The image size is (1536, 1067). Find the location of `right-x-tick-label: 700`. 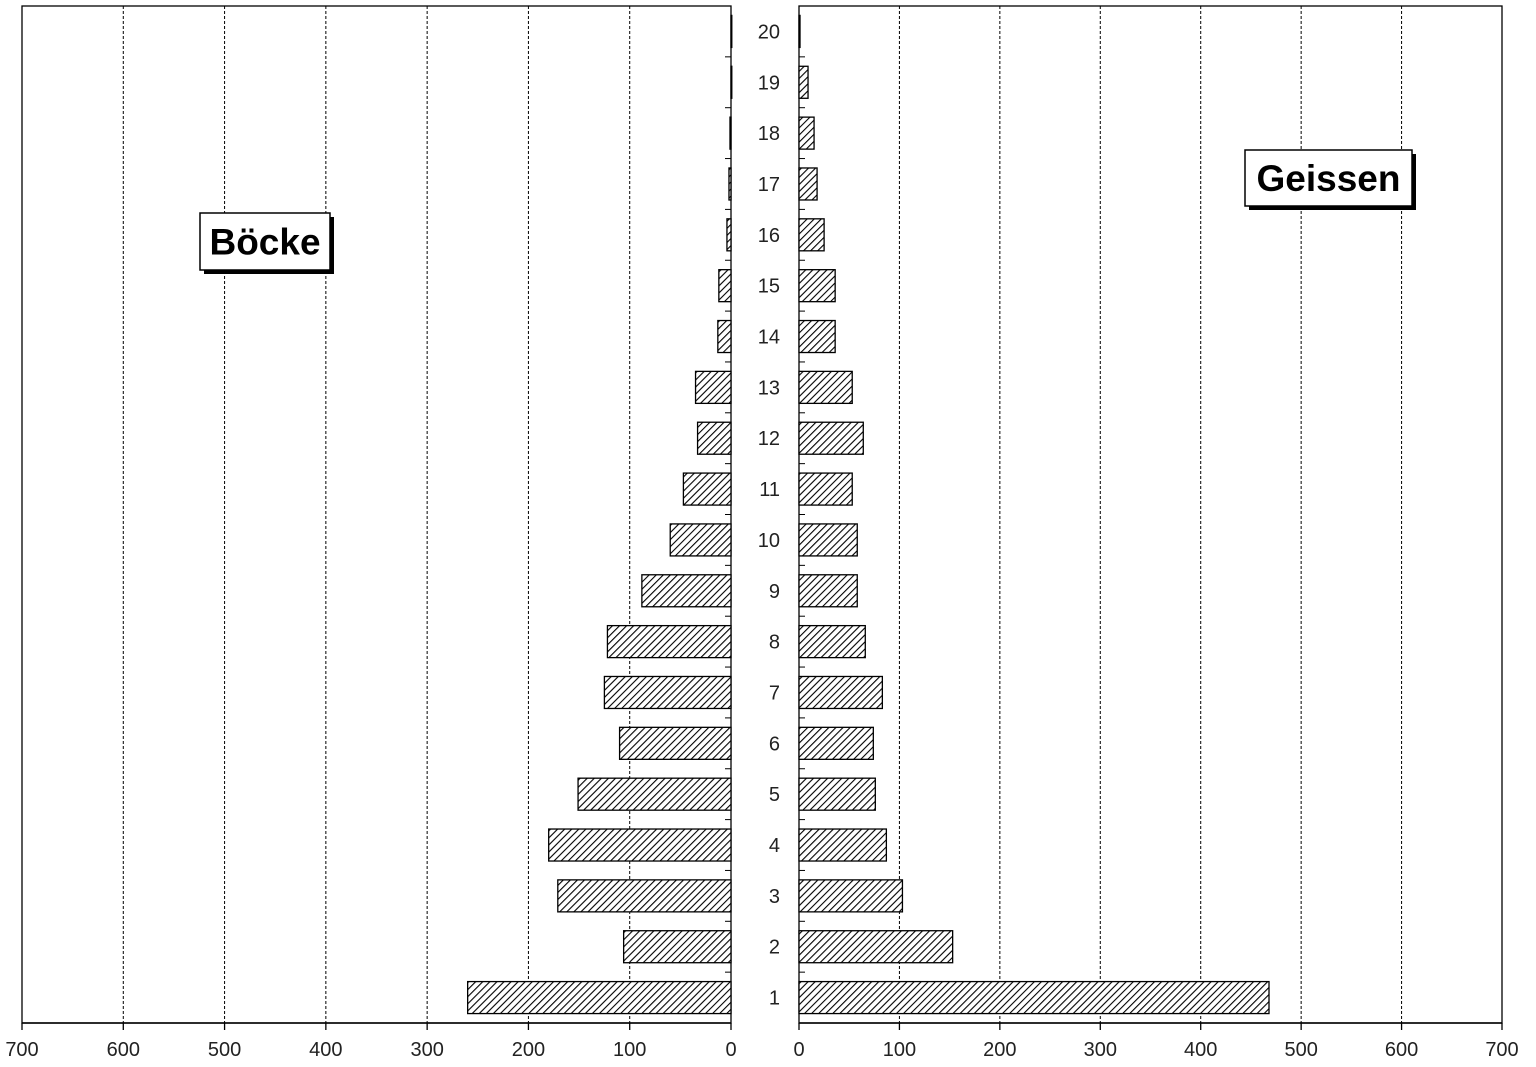

right-x-tick-label: 700 is located at coordinates (1501, 1050).